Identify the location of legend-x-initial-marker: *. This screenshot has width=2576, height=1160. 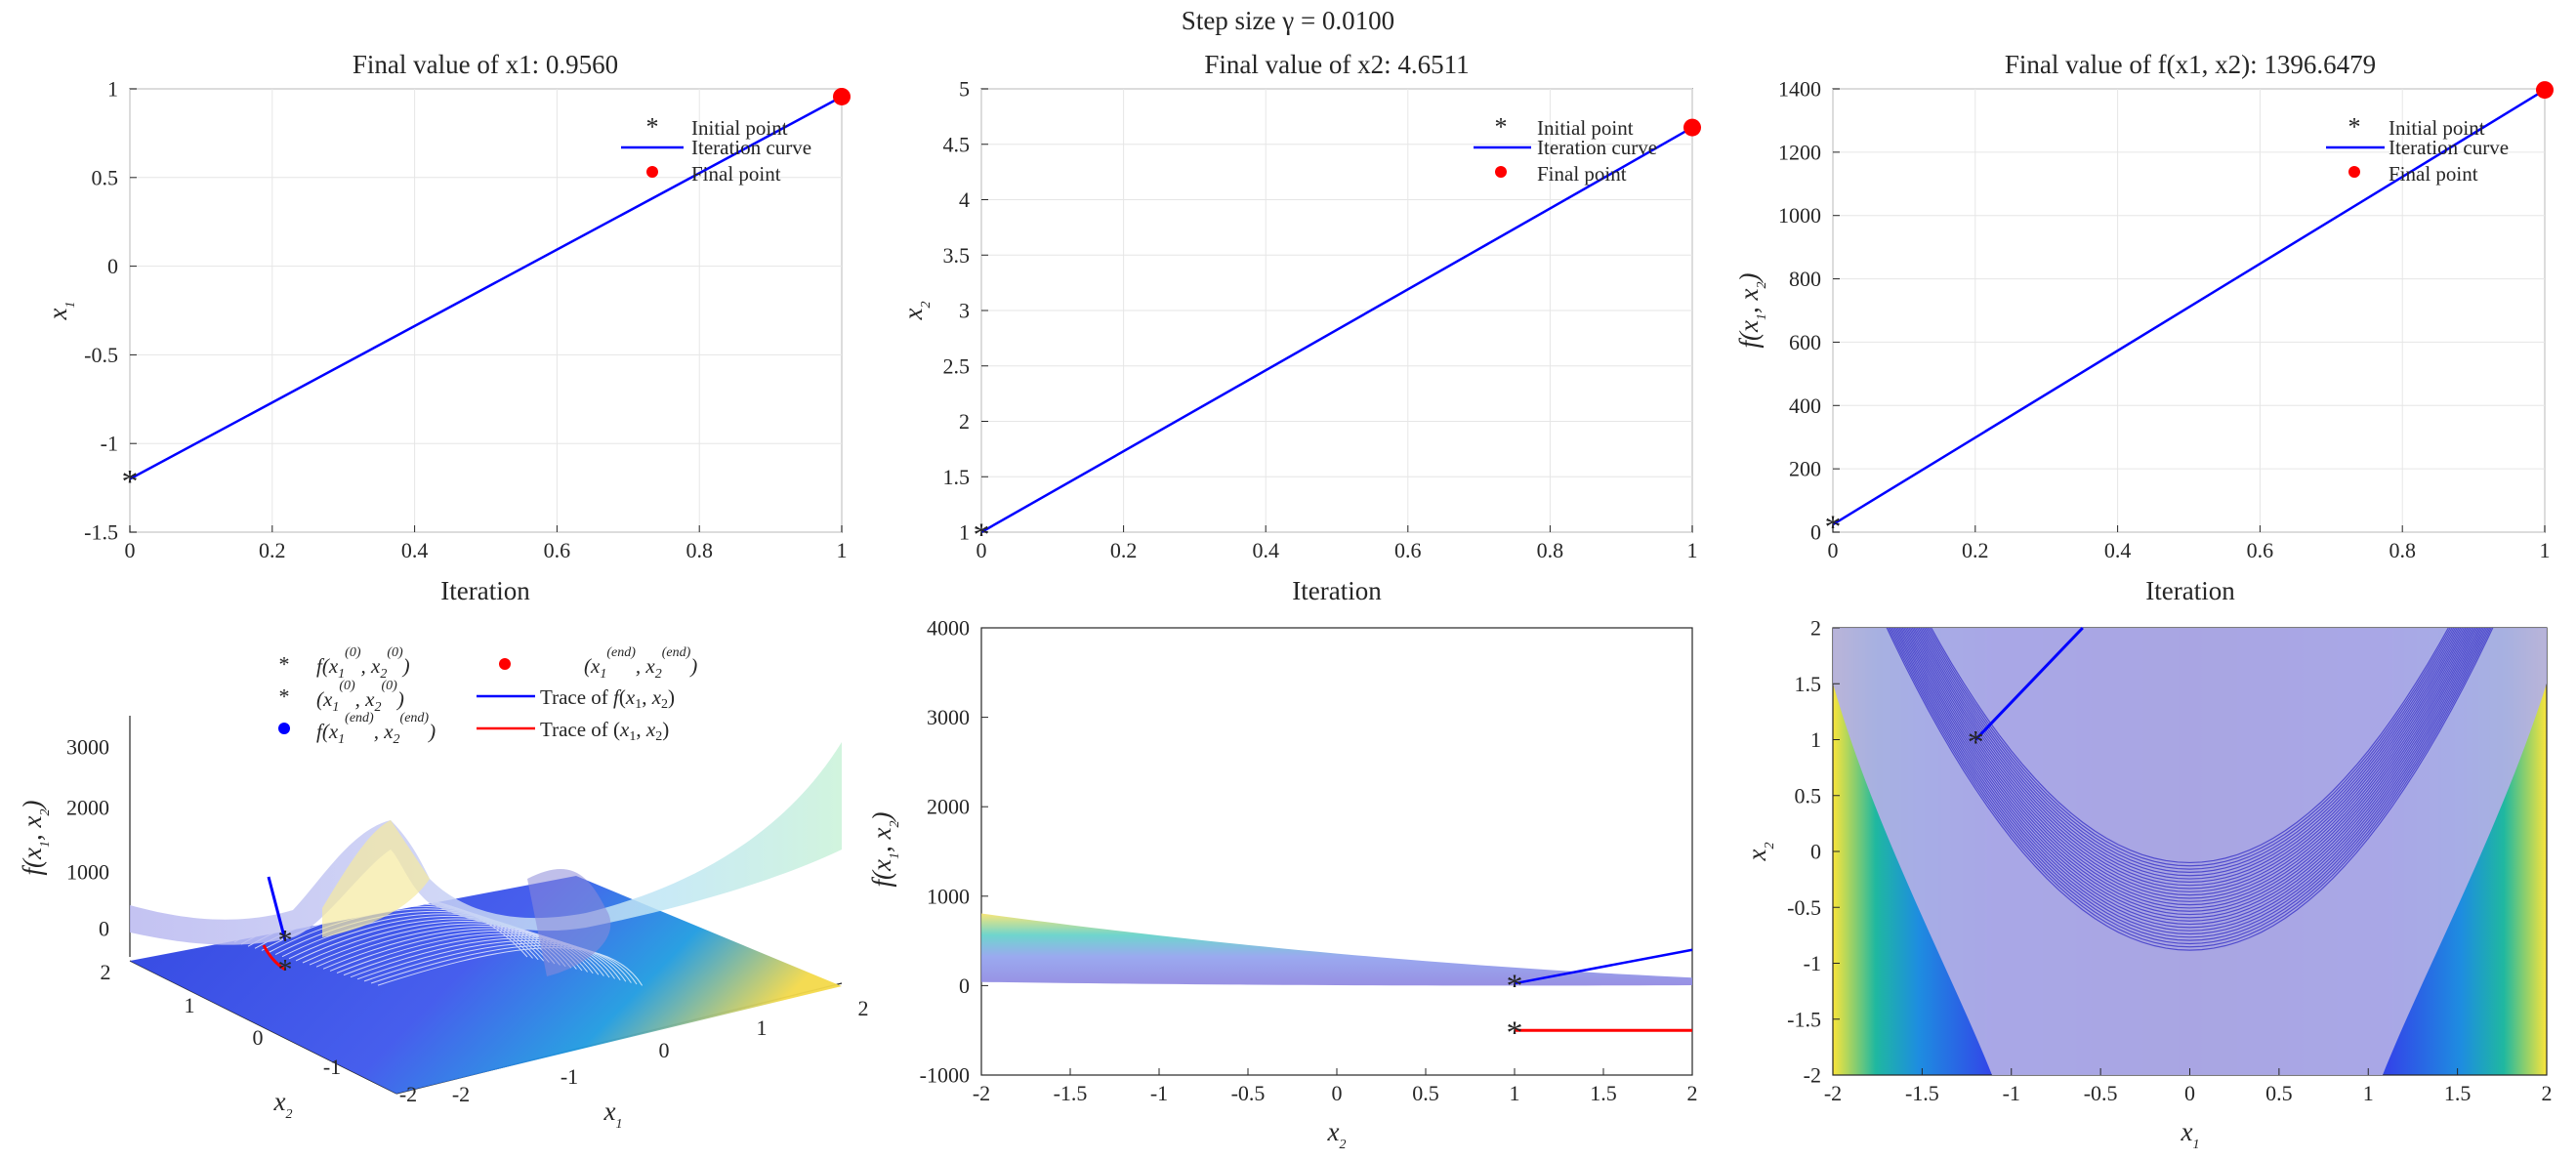
(284, 696).